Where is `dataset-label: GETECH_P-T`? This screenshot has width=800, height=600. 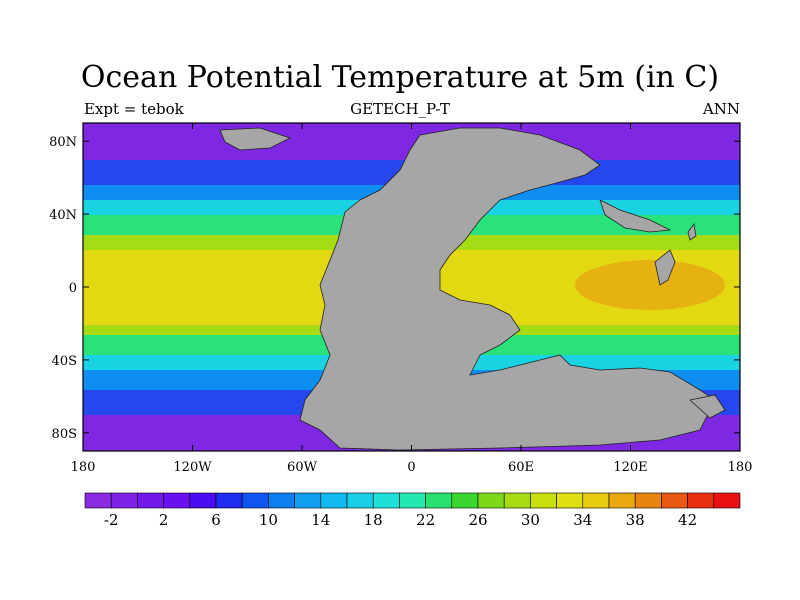
dataset-label: GETECH_P-T is located at coordinates (400, 109).